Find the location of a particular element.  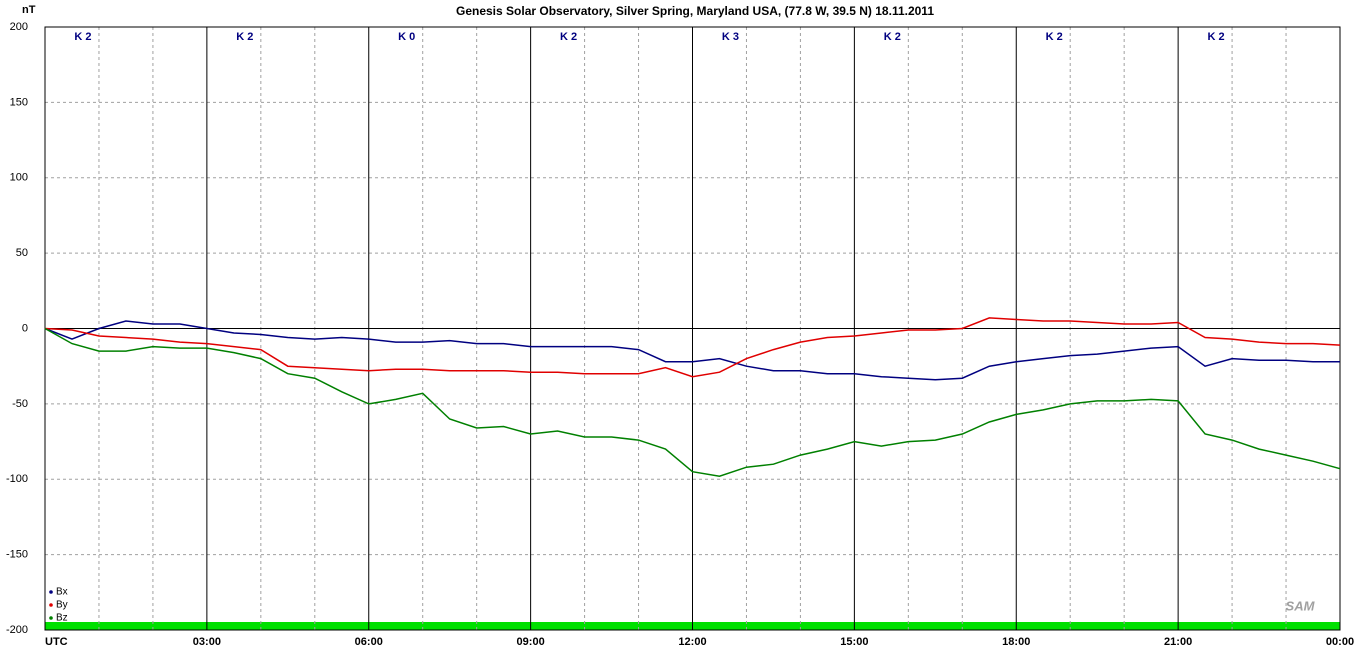

y-tick-label: -150 is located at coordinates (17, 555).